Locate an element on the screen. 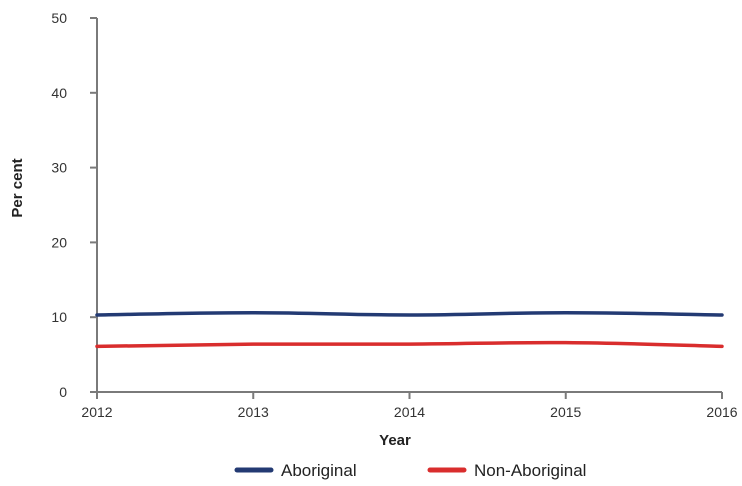 The width and height of the screenshot is (742, 486). x-tick-label: 2013 is located at coordinates (253, 412).